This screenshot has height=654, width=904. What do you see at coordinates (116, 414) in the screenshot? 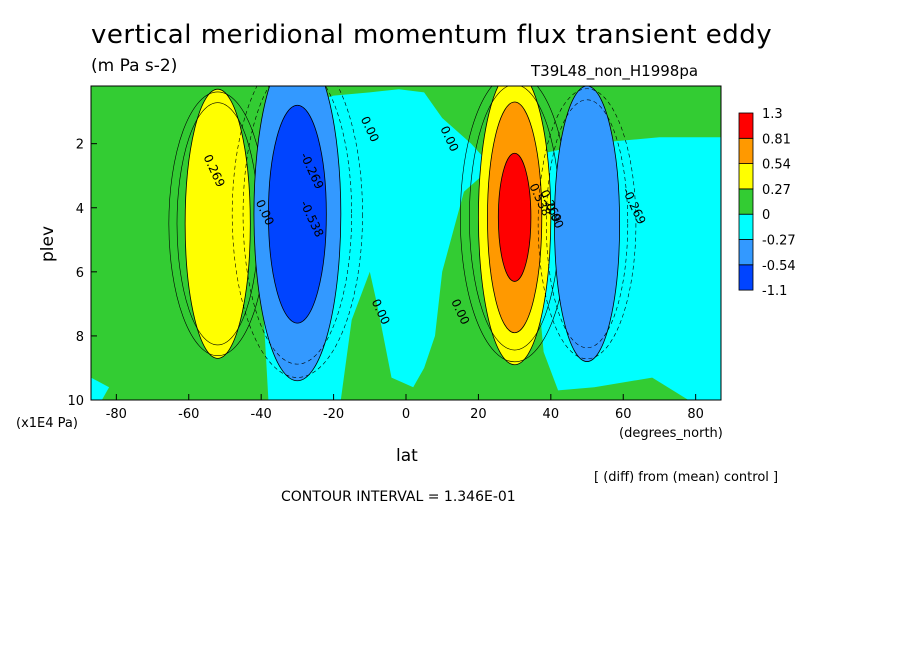
I see `x-tick-label: -80` at bounding box center [116, 414].